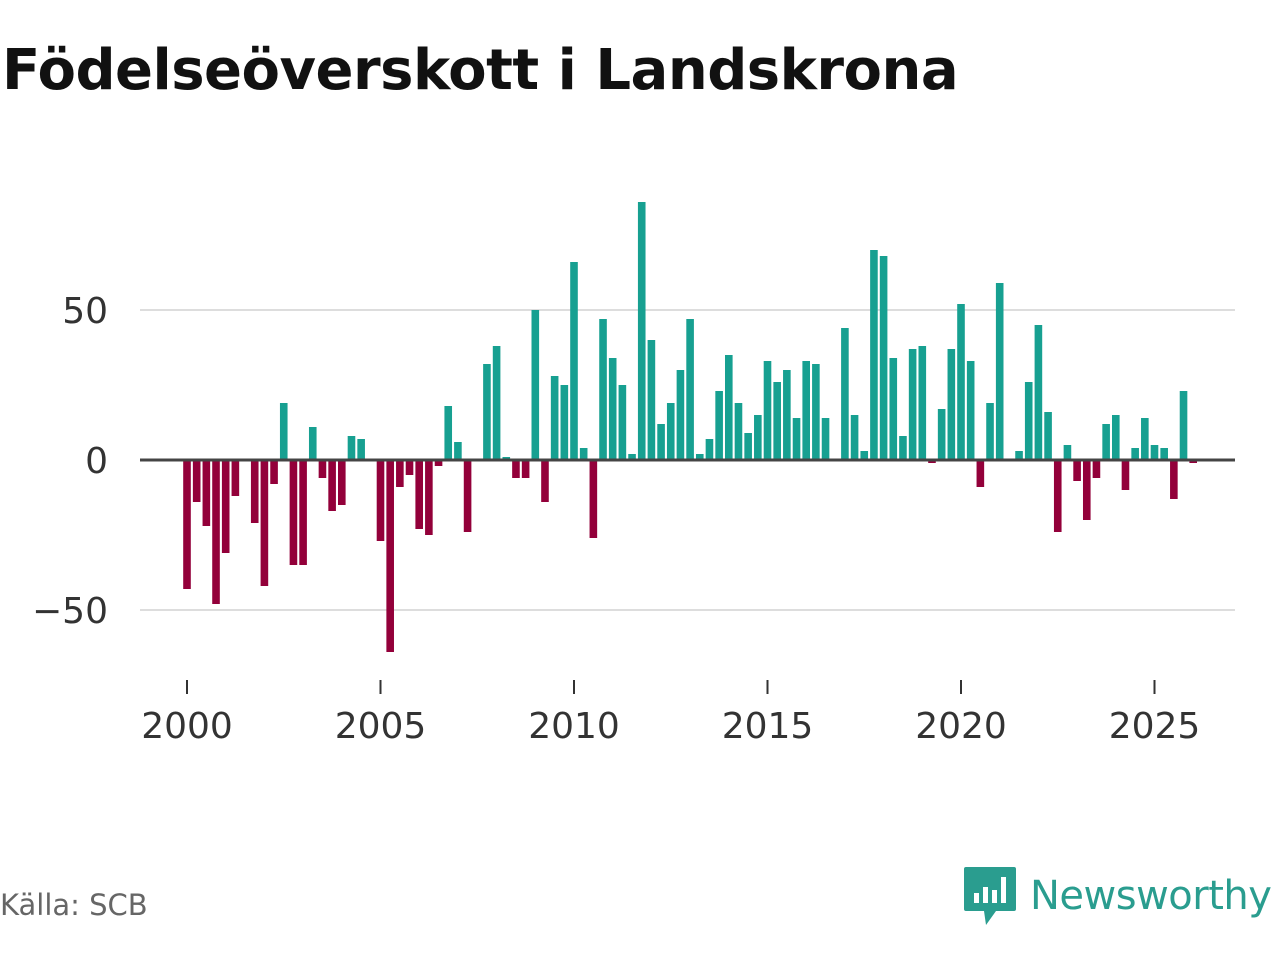 The width and height of the screenshot is (1280, 960). I want to click on newsworthy-logo-icon, so click(990, 896).